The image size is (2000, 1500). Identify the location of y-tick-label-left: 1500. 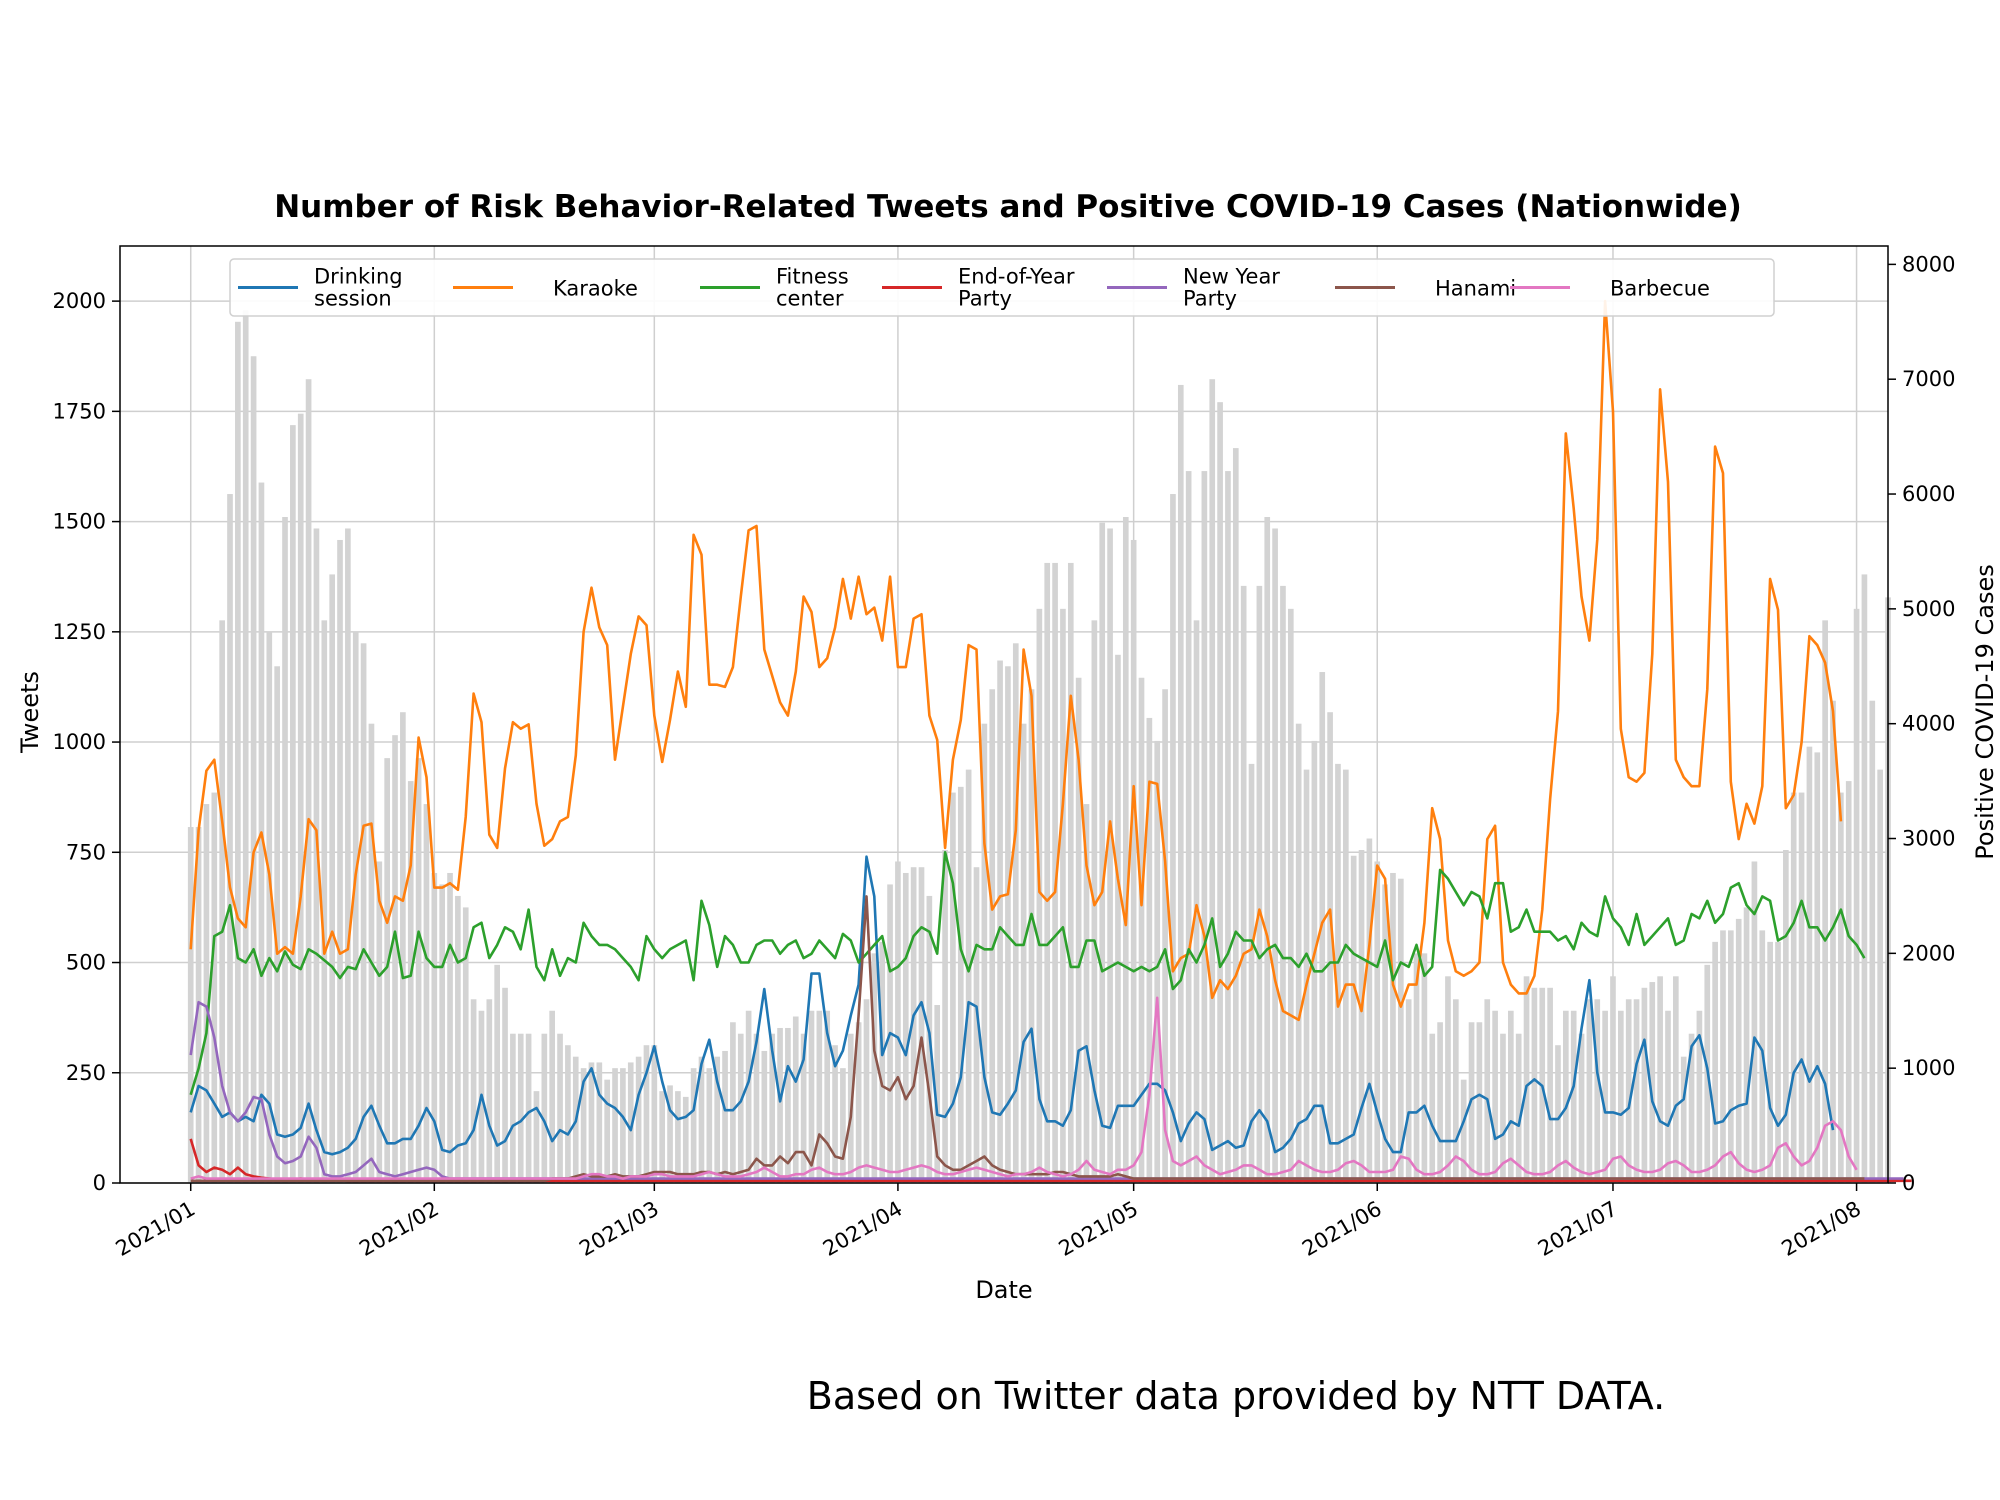
(79, 522).